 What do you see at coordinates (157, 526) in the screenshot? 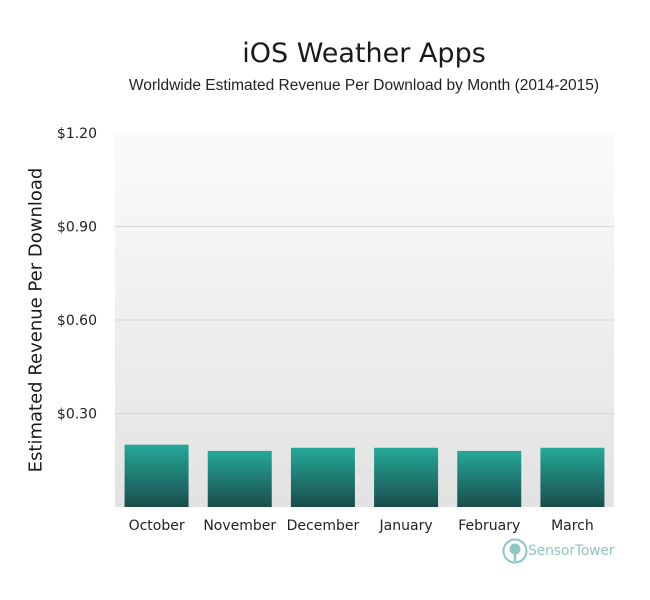
I see `x-tick-label: October` at bounding box center [157, 526].